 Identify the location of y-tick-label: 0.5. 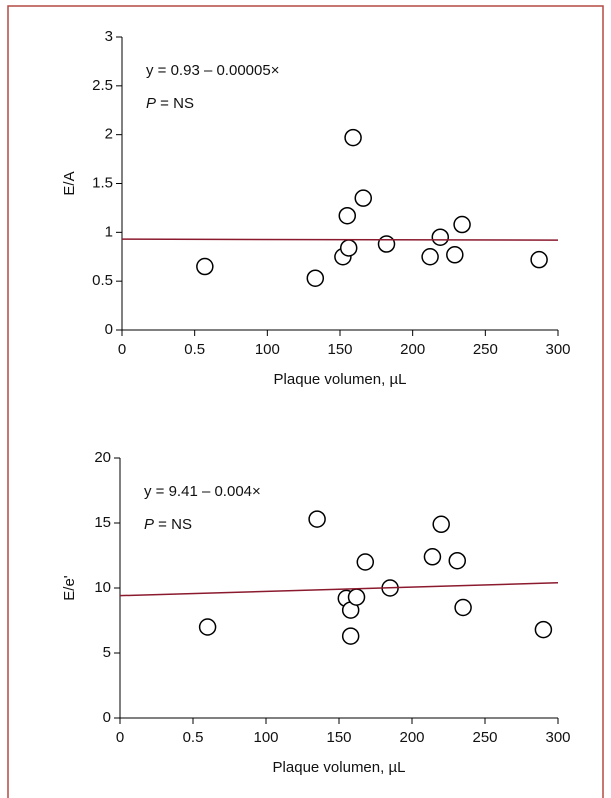
(102, 280).